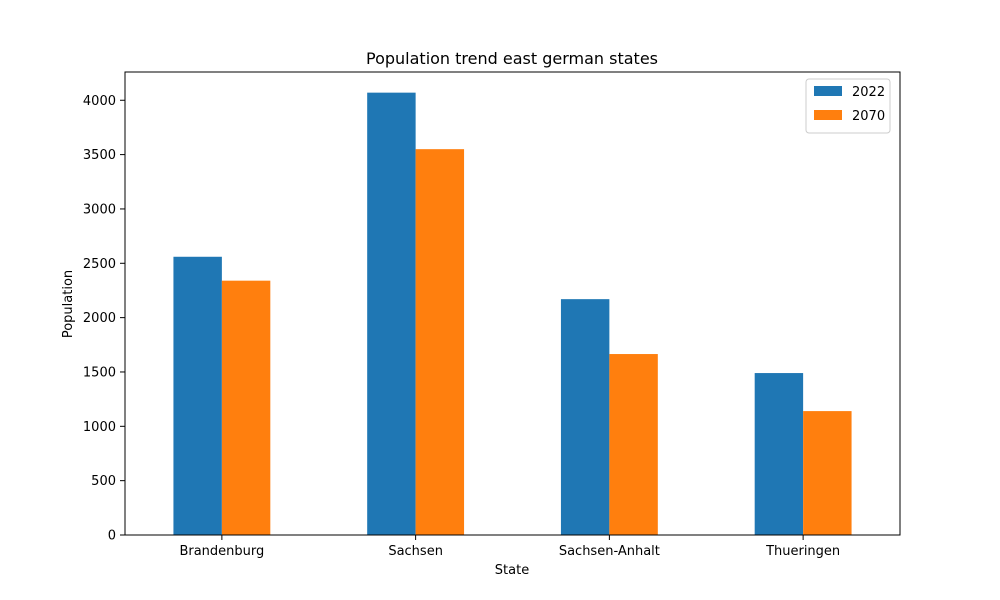  I want to click on legend-swatch-2022, so click(828, 91).